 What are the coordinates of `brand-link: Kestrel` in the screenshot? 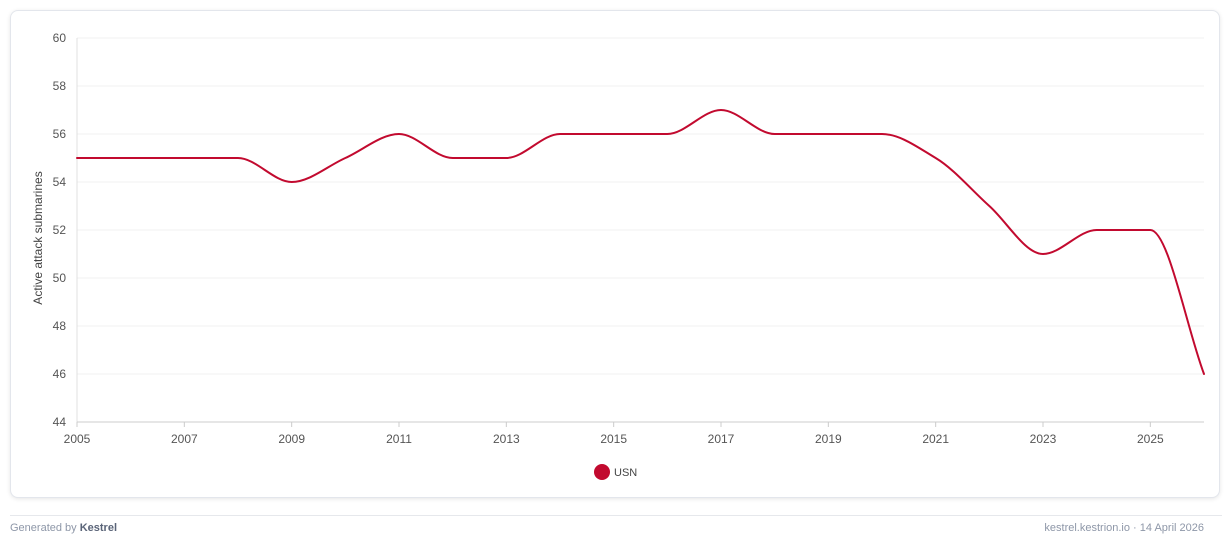 It's located at (98, 528).